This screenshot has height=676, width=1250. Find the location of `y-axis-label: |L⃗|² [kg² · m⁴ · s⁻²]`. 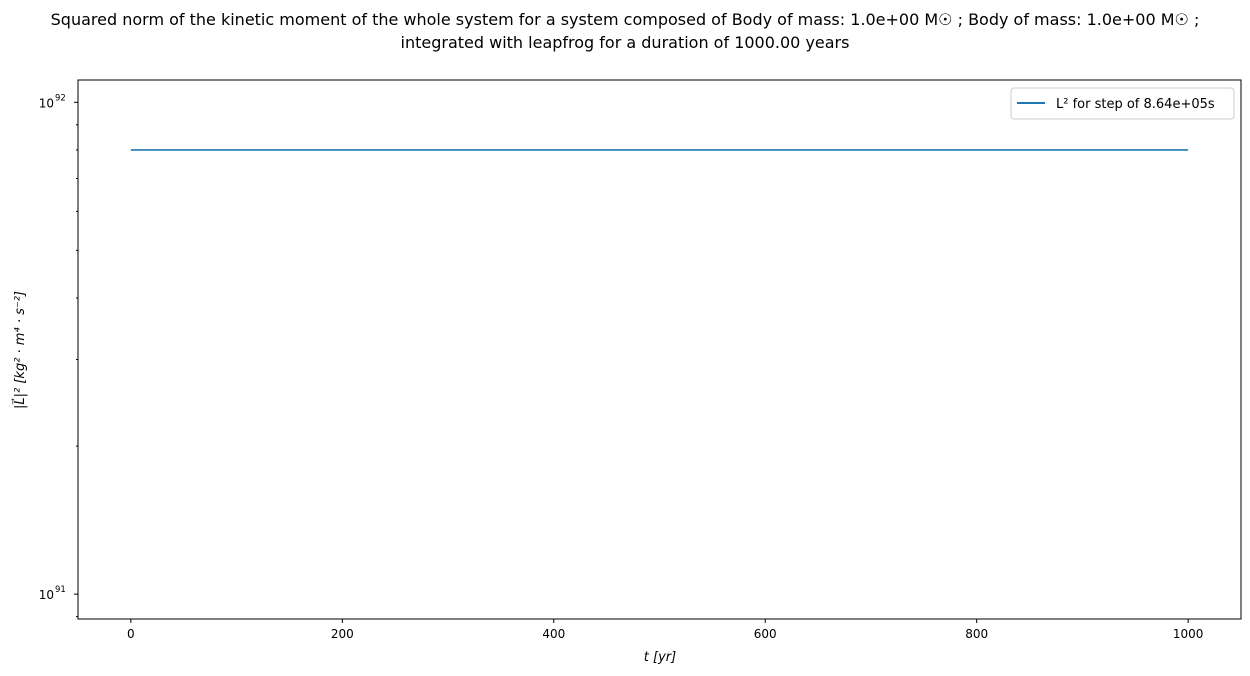

y-axis-label: |L⃗|² [kg² · m⁴ · s⁻²] is located at coordinates (20, 350).